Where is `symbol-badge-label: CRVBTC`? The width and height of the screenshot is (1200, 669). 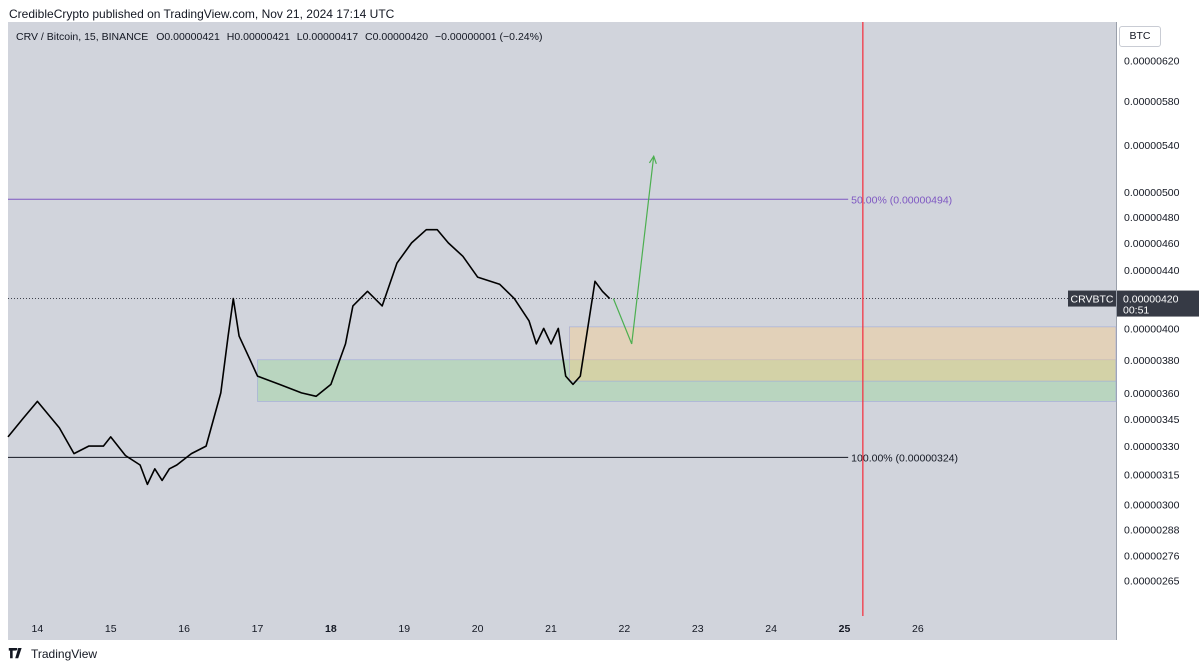 symbol-badge-label: CRVBTC is located at coordinates (1092, 300).